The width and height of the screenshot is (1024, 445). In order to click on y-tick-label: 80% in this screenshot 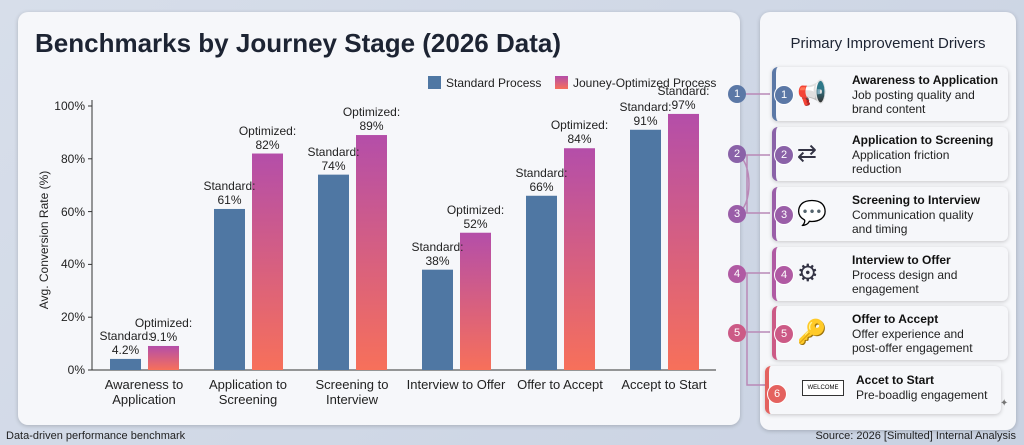, I will do `click(72, 158)`.